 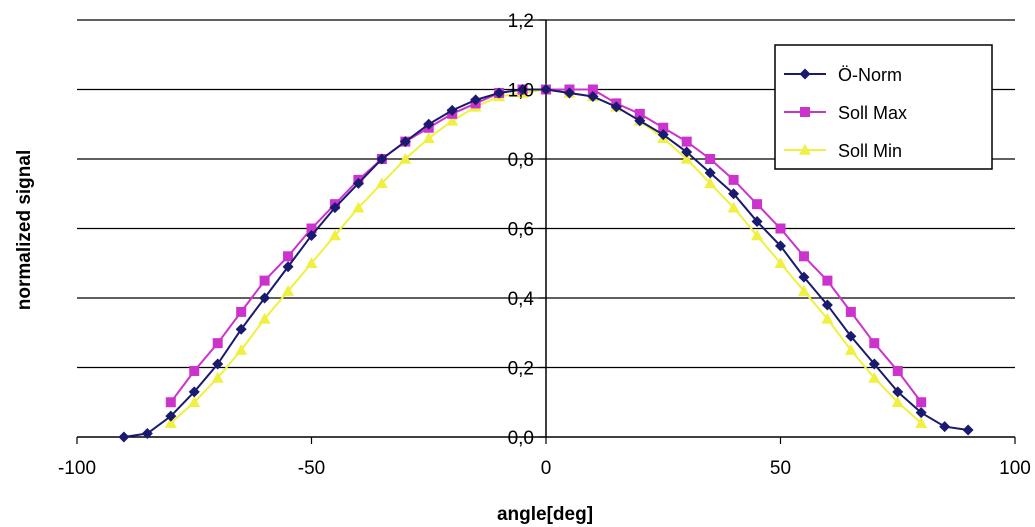 I want to click on legend: Ö-Norm Soll Max Soll Min, so click(x=883, y=107).